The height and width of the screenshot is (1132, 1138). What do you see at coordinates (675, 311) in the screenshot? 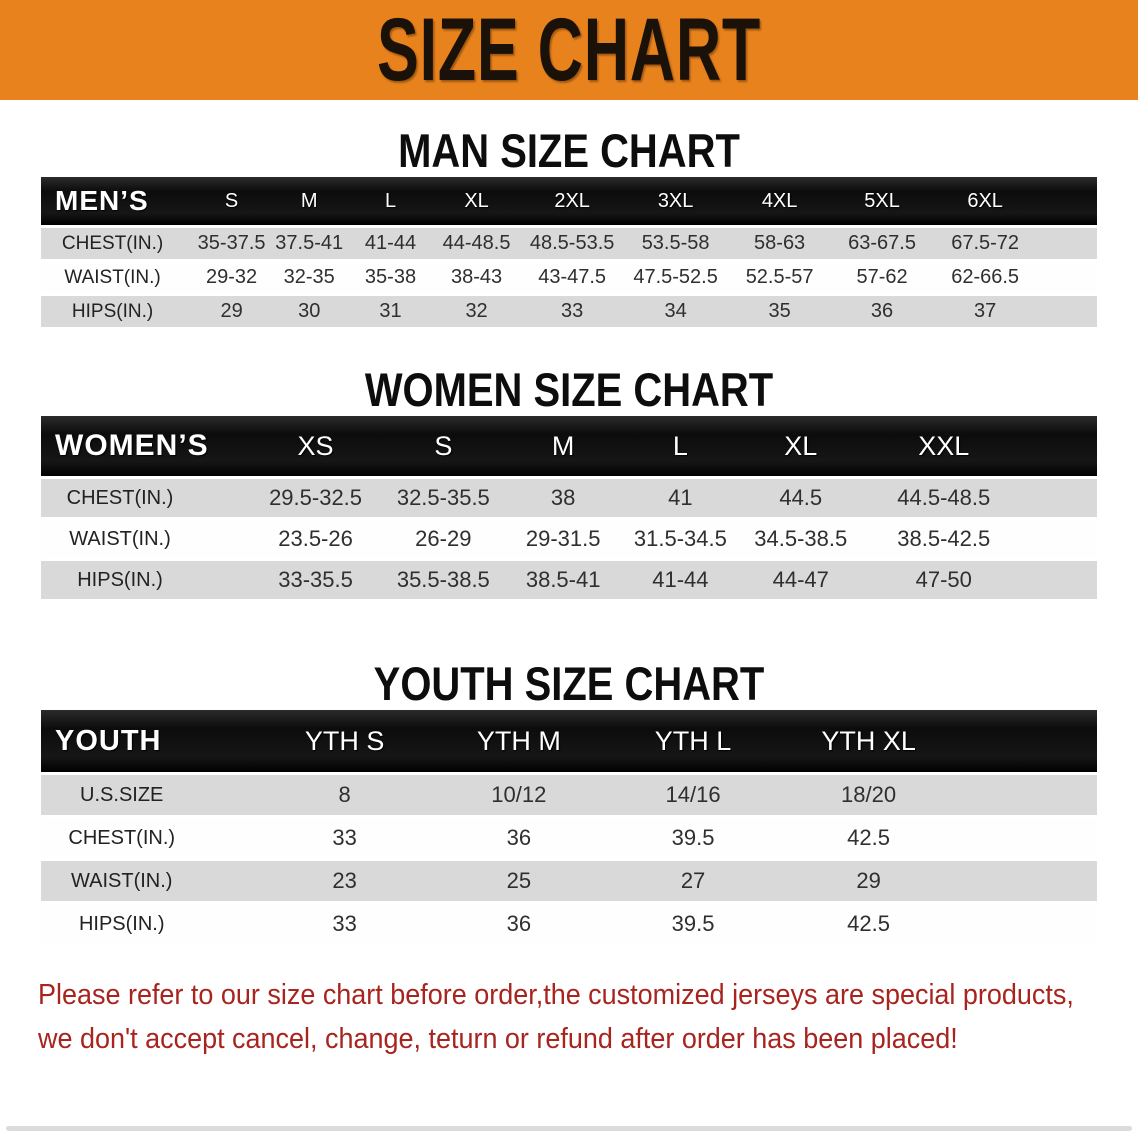
I see `cell: 34` at bounding box center [675, 311].